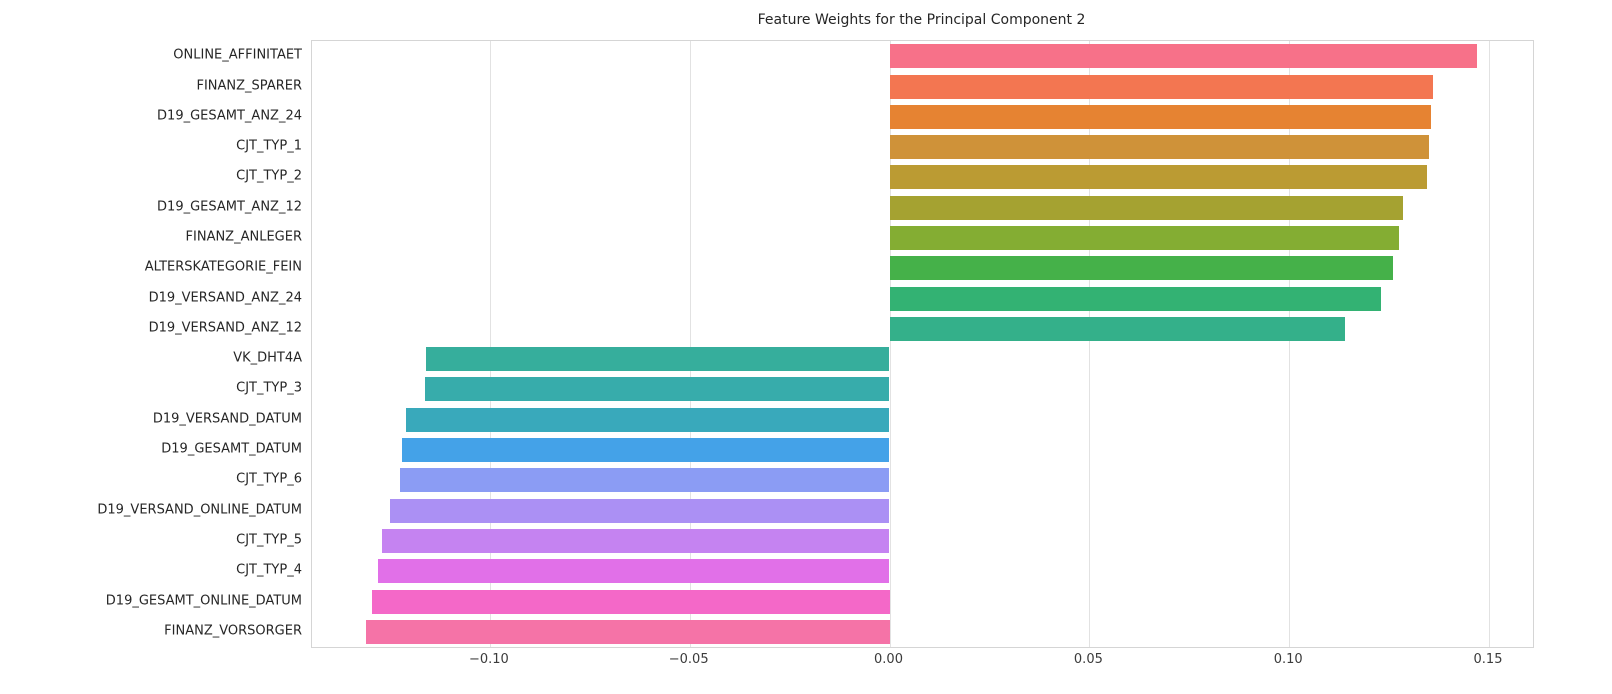  Describe the element at coordinates (647, 419) in the screenshot. I see `bar-d19_versand_datum` at that location.